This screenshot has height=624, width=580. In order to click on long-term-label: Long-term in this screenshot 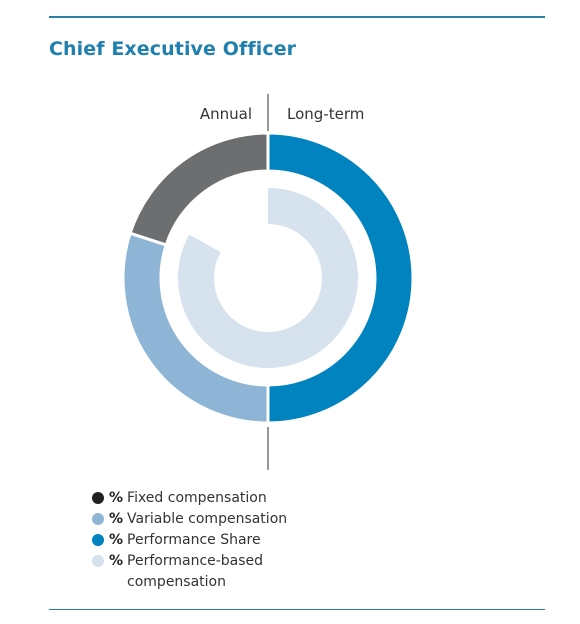, I will do `click(325, 114)`.